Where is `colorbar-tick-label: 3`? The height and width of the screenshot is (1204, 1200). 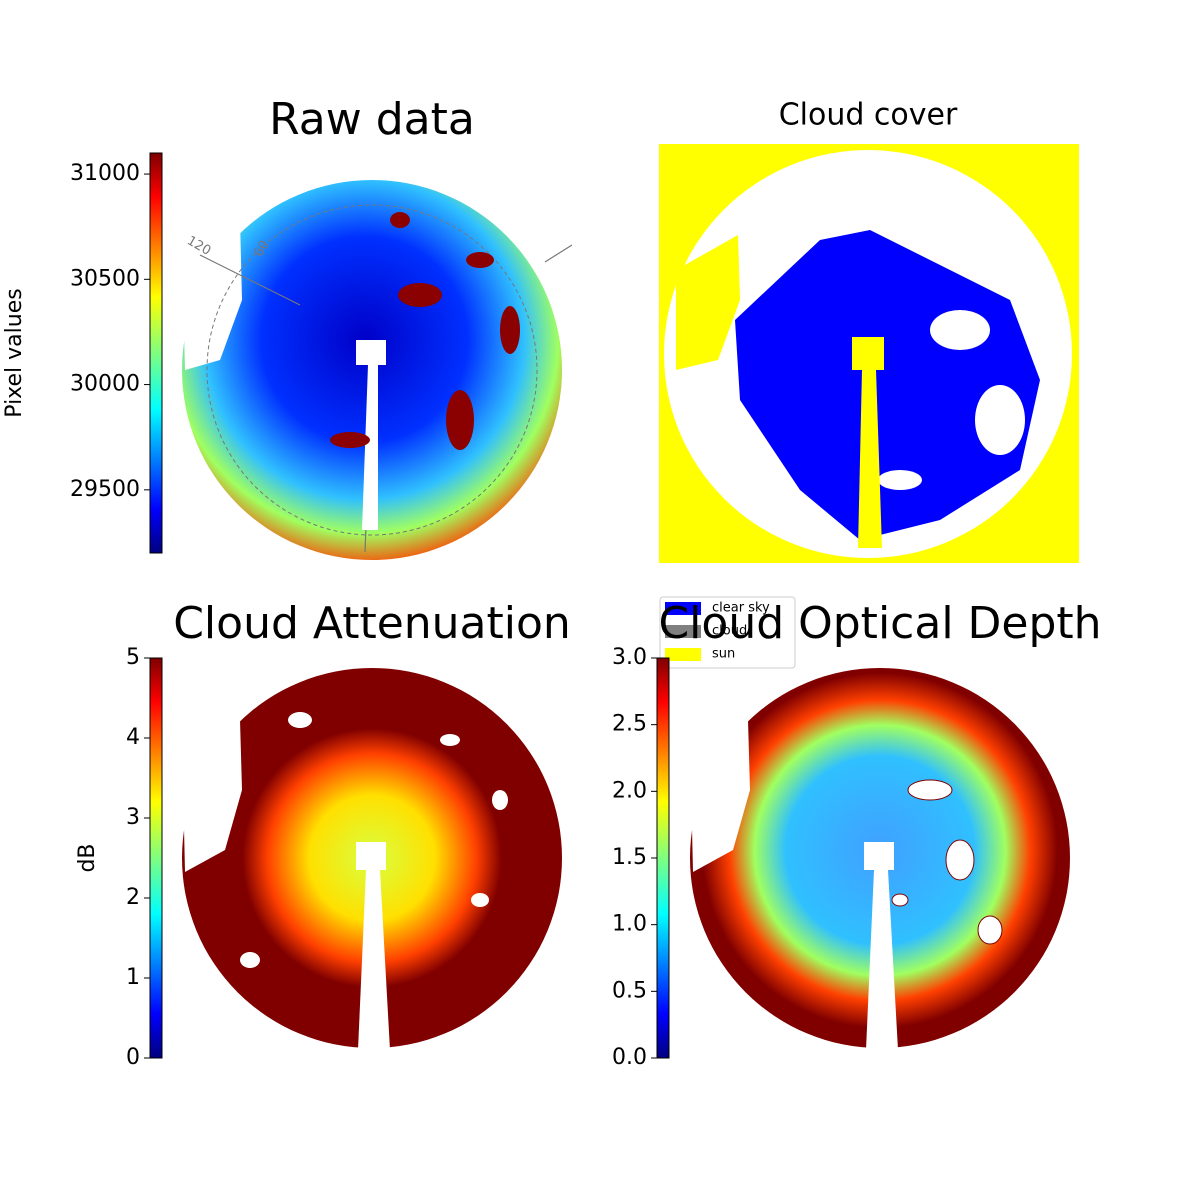 colorbar-tick-label: 3 is located at coordinates (133, 817).